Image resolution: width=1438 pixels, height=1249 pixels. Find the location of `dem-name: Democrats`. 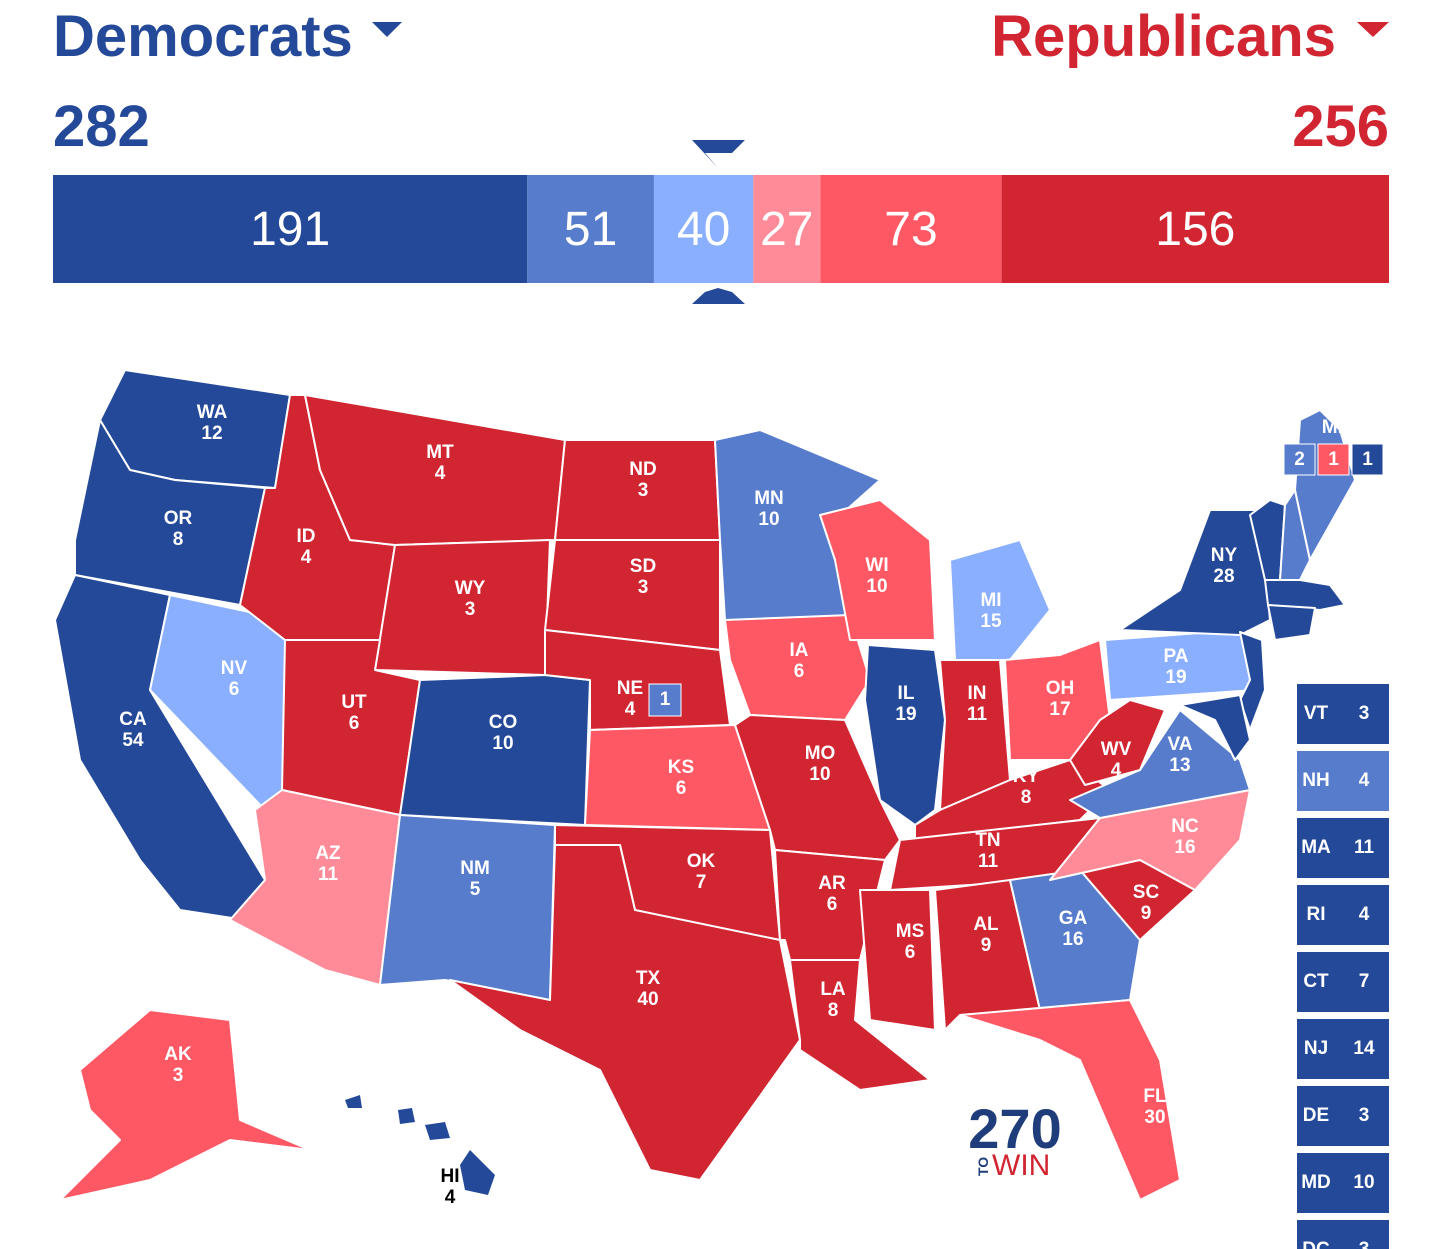

dem-name: Democrats is located at coordinates (203, 36).